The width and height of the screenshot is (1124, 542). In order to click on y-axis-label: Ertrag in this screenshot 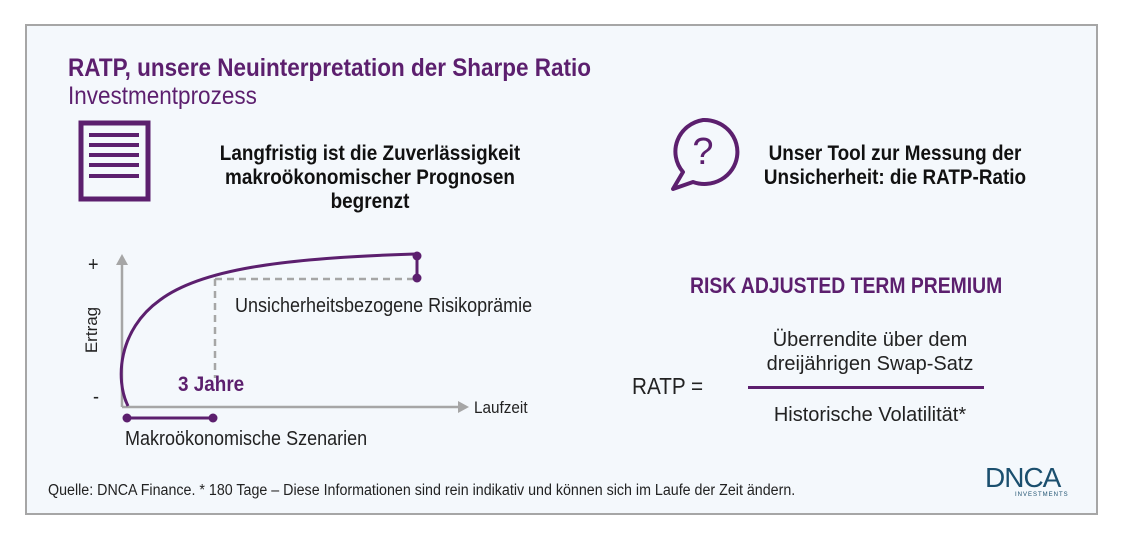, I will do `click(91, 330)`.